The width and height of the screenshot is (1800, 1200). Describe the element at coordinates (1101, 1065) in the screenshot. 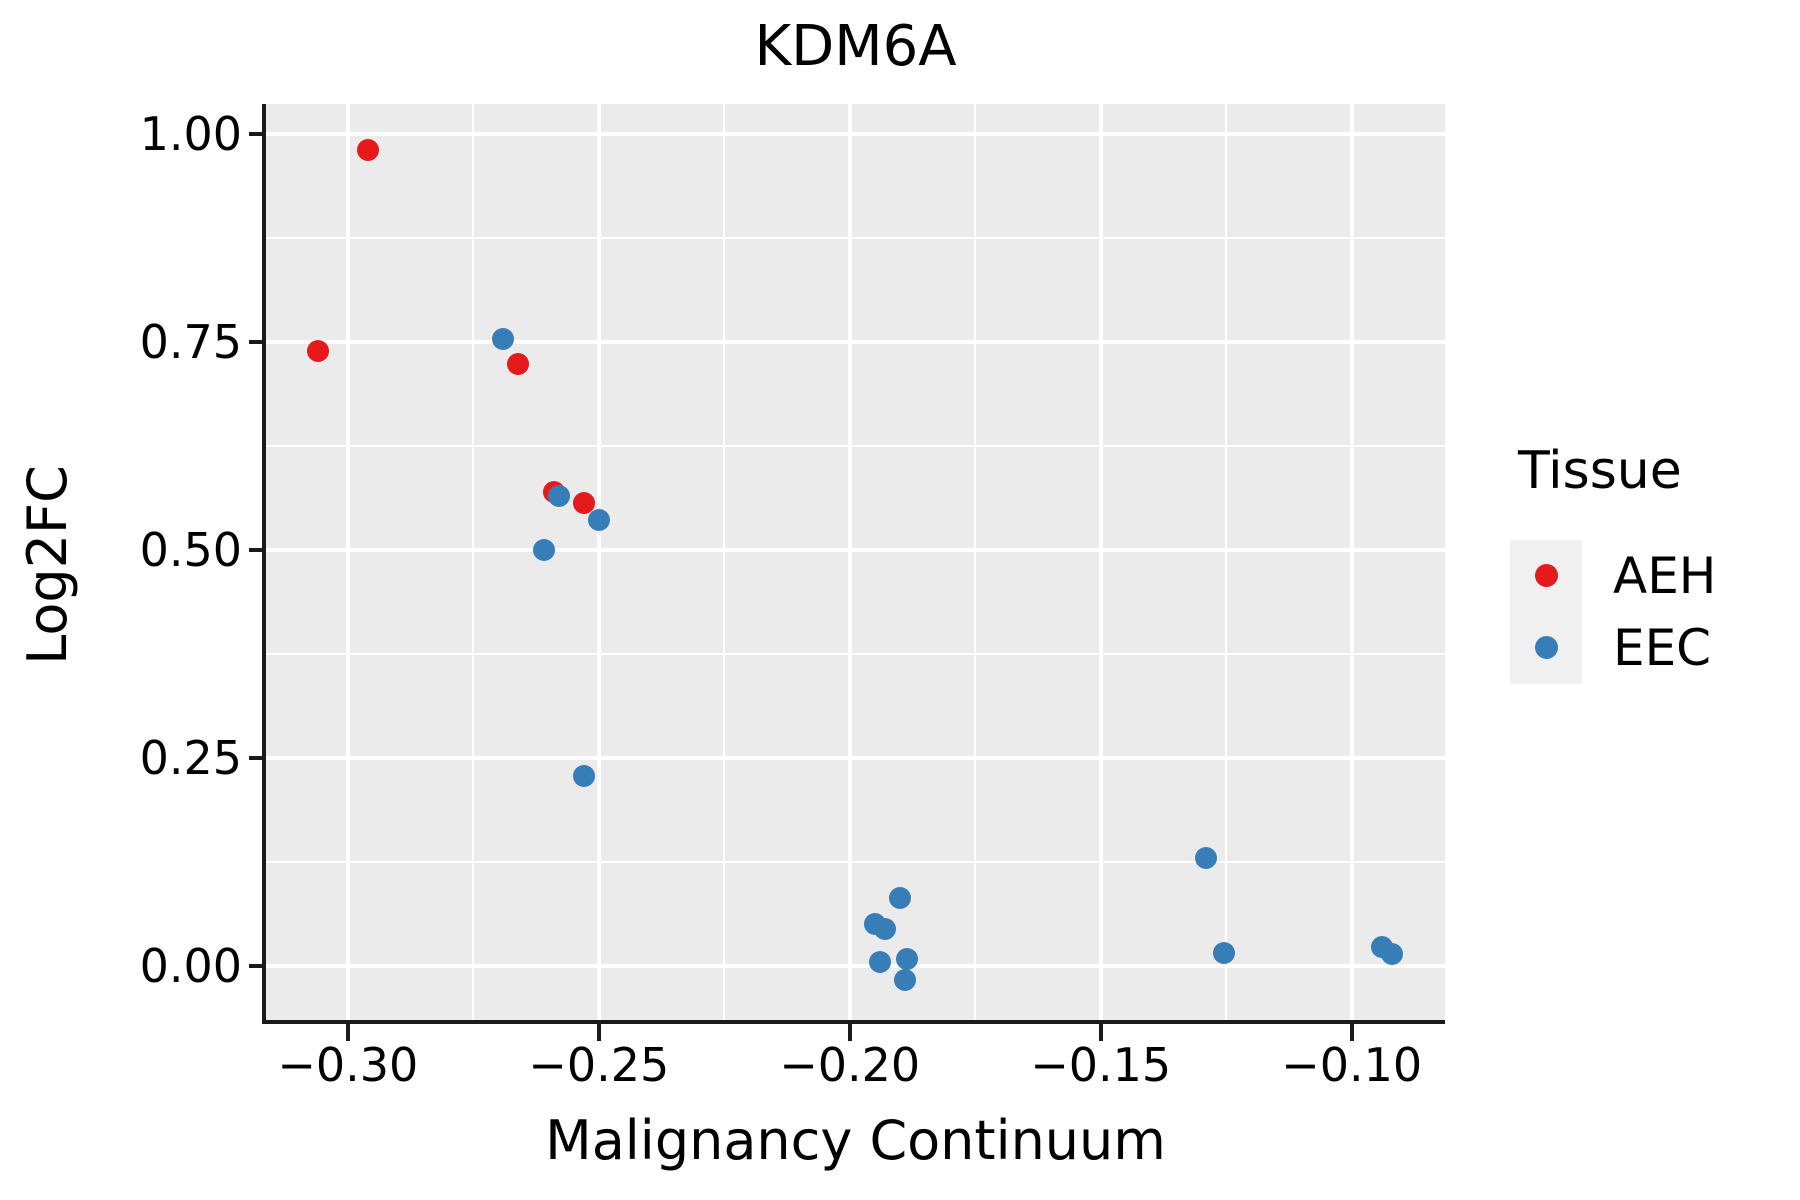

I see `x-tick-label: −0.15` at that location.